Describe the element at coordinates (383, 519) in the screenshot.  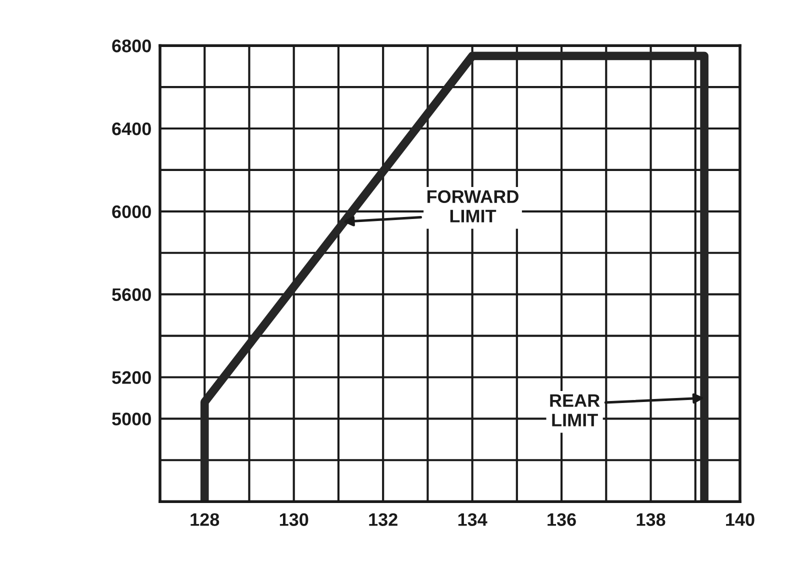
I see `x-tick-label: 132` at that location.